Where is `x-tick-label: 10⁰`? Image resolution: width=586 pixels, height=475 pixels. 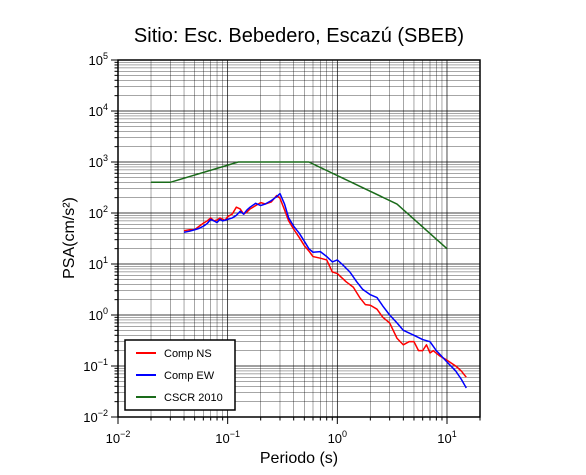 x-tick-label: 10⁰ is located at coordinates (337, 437).